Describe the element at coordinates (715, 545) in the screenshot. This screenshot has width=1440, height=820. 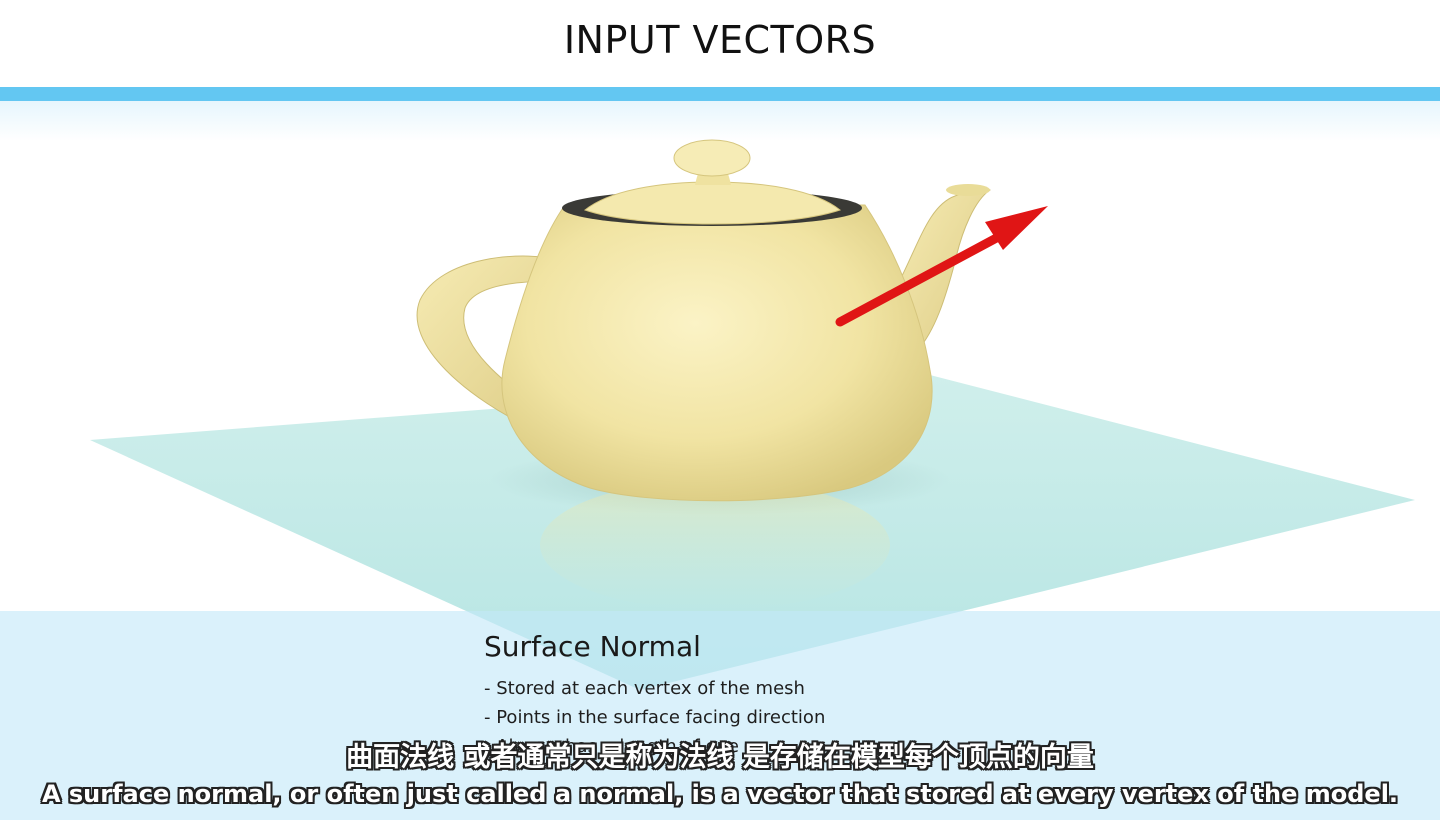
I see `teapot-reflection` at that location.